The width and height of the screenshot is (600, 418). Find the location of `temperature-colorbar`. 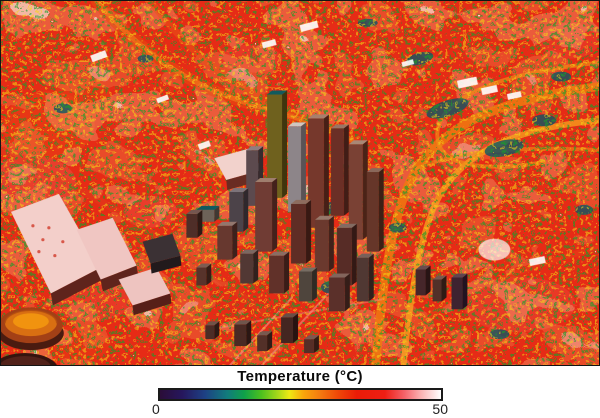

temperature-colorbar is located at coordinates (300, 394).